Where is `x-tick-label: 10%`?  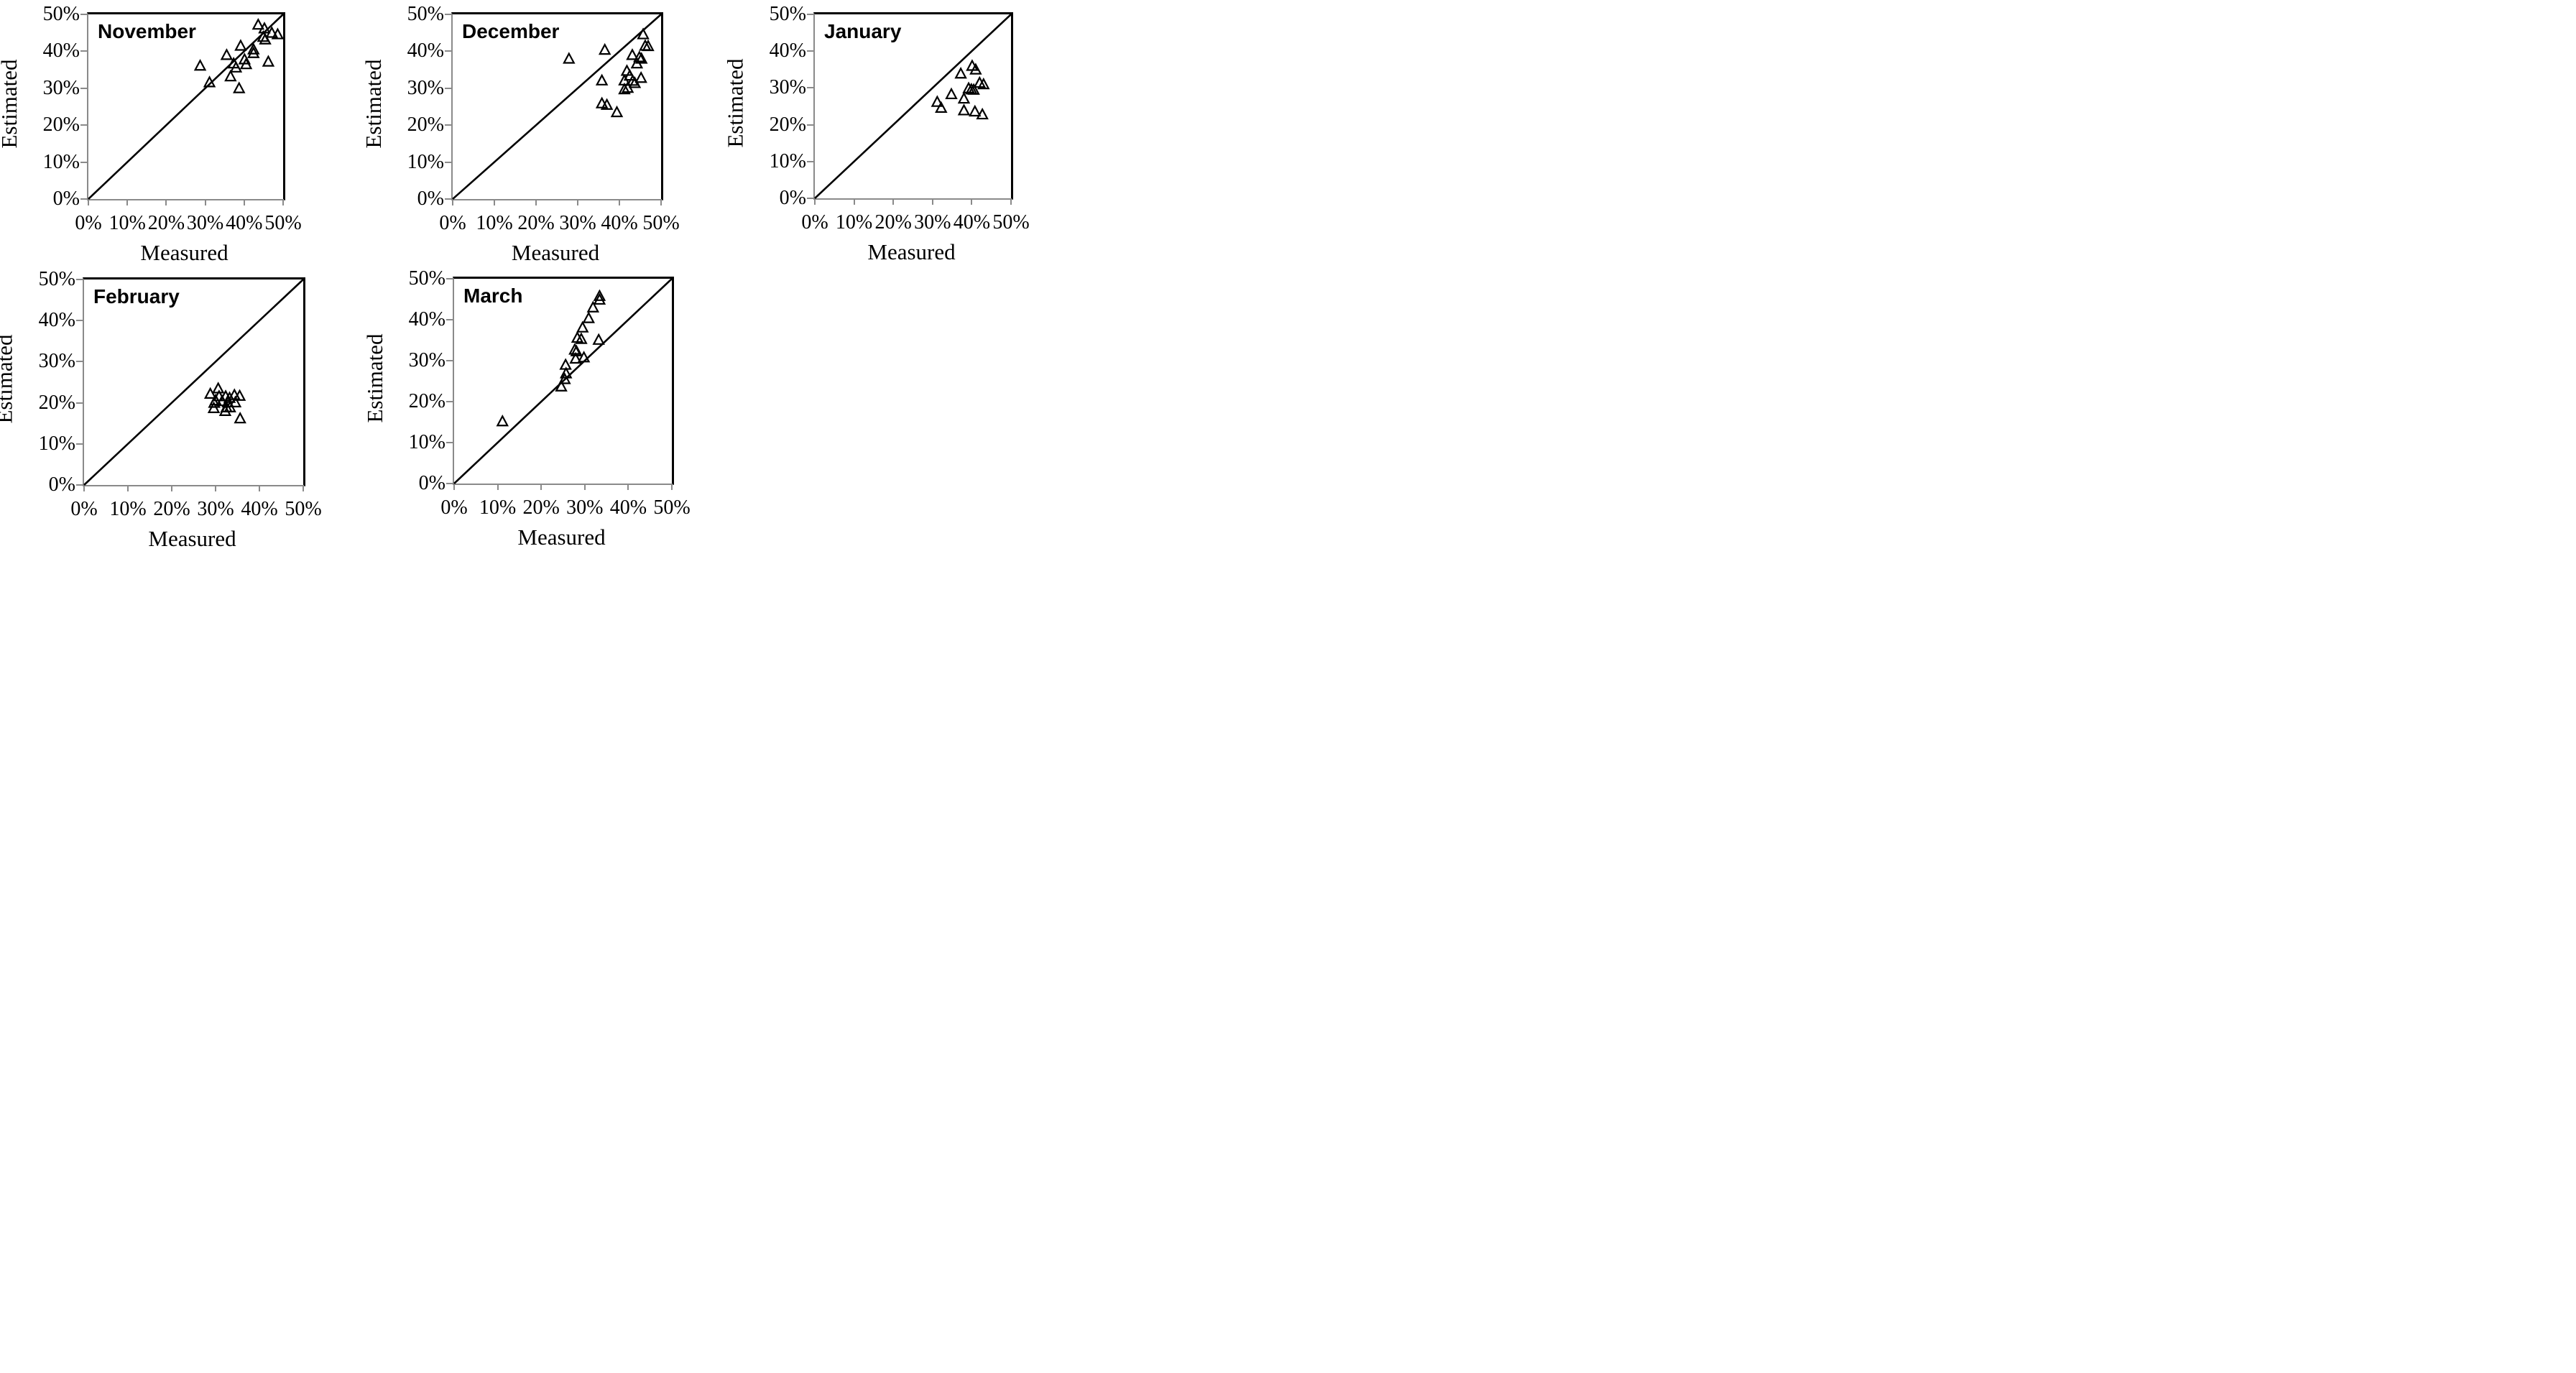 x-tick-label: 10% is located at coordinates (498, 507).